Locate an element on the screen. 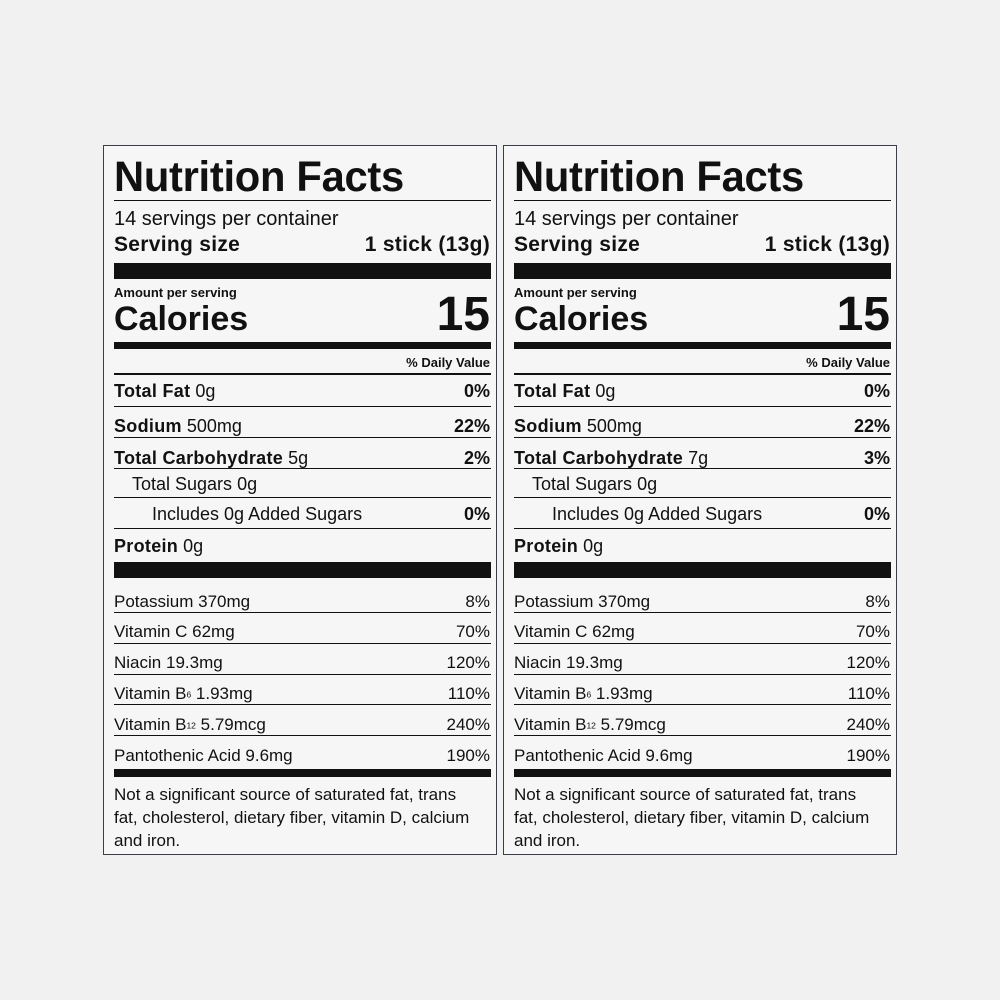 The image size is (1000, 1000). vitamin-row: Potassium 370mg is located at coordinates (582, 601).